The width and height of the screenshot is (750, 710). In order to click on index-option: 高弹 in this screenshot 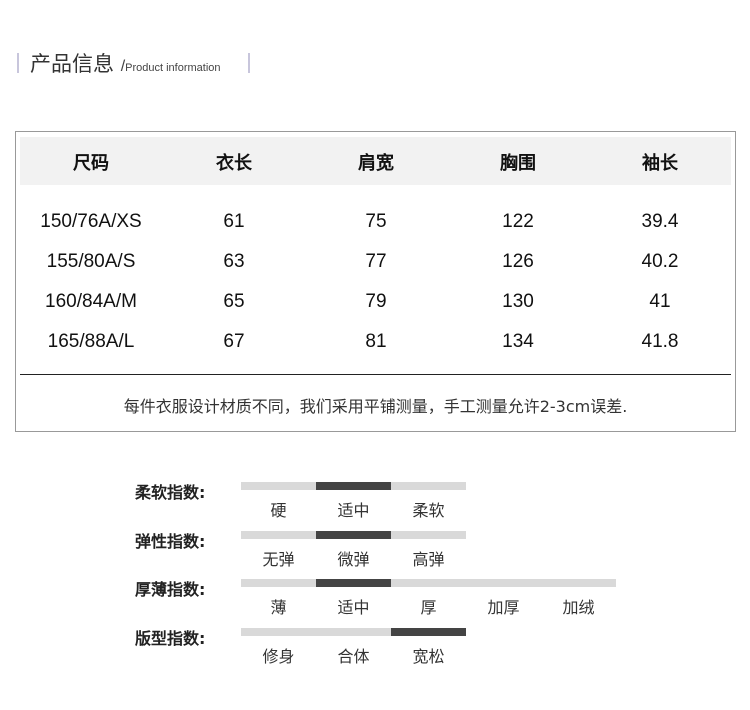, I will do `click(428, 559)`.